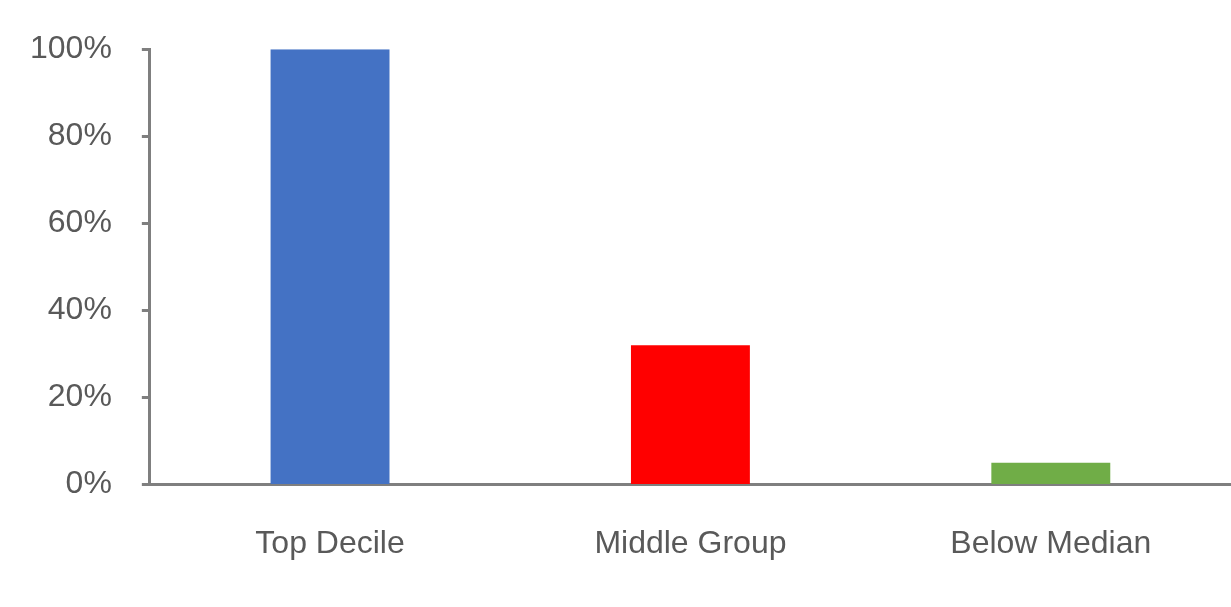 Image resolution: width=1231 pixels, height=607 pixels. Describe the element at coordinates (1051, 541) in the screenshot. I see `x-tick-label: Below Median` at that location.